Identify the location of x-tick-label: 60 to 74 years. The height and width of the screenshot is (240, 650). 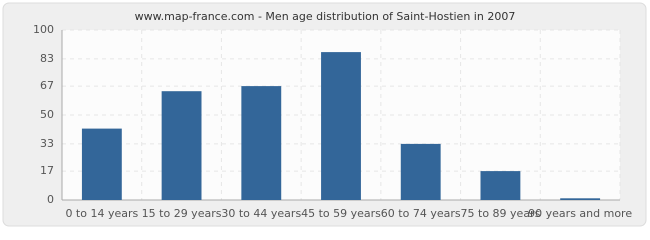
(421, 213).